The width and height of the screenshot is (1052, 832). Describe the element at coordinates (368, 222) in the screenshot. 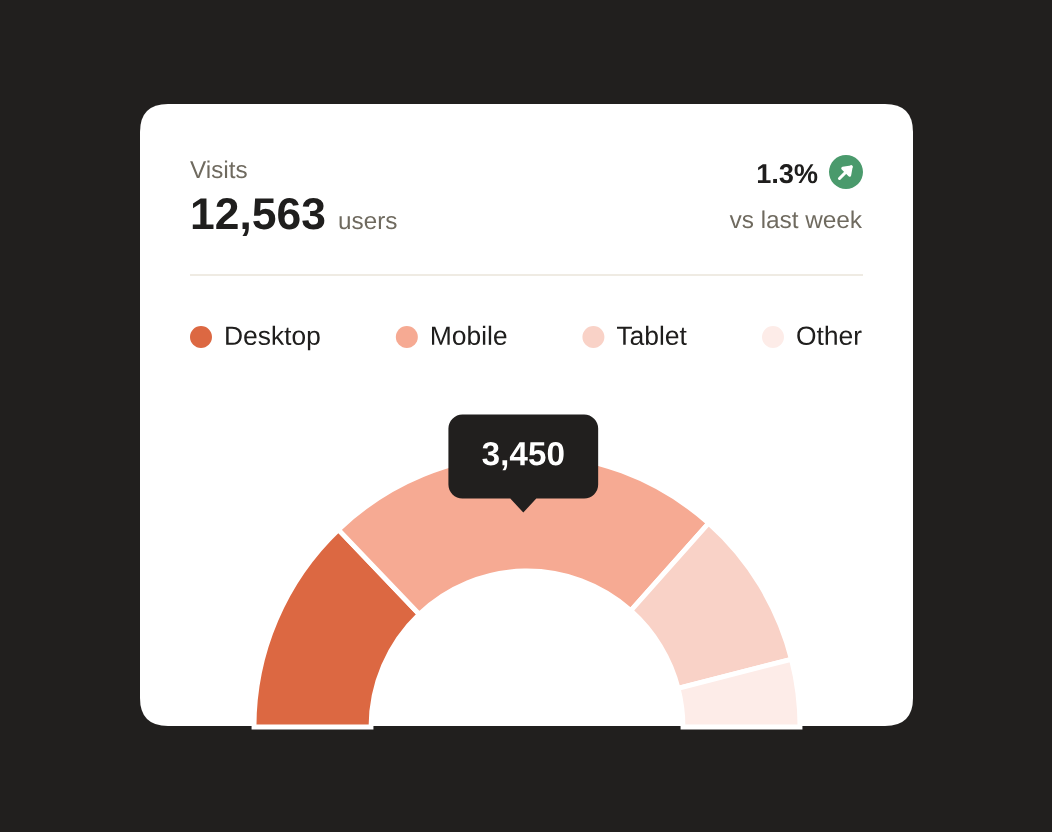

I see `text: users` at that location.